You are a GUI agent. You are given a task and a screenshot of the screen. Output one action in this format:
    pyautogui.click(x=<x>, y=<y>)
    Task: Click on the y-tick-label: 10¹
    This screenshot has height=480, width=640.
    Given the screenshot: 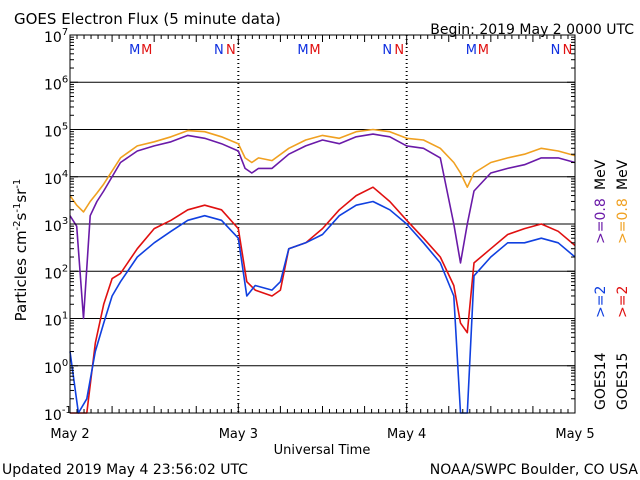 What is the action you would take?
    pyautogui.click(x=56, y=320)
    